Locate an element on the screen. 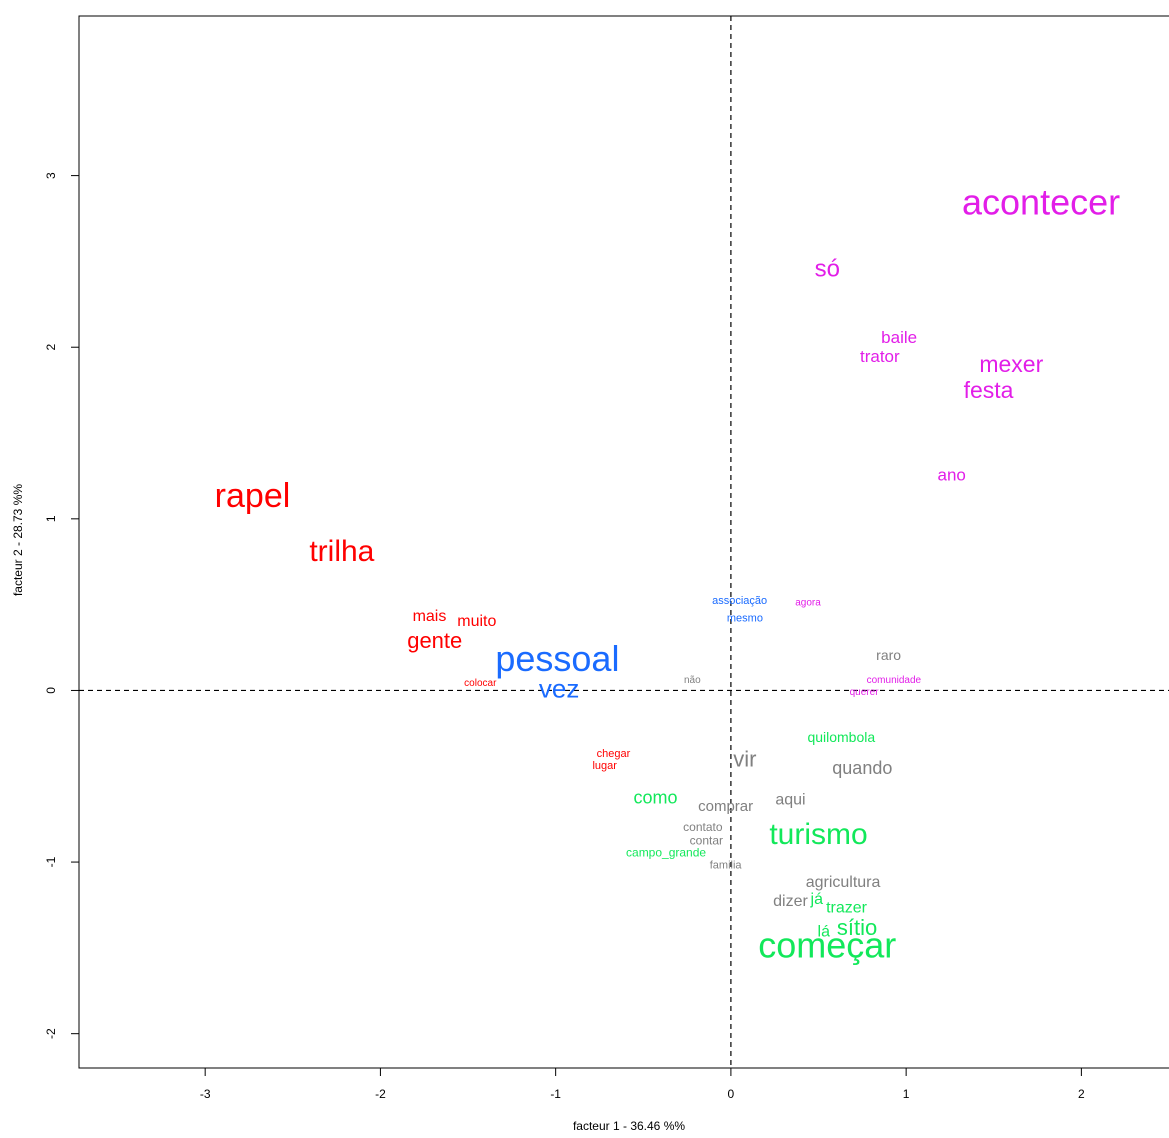 The height and width of the screenshot is (1138, 1169). word-point: trazer is located at coordinates (847, 908).